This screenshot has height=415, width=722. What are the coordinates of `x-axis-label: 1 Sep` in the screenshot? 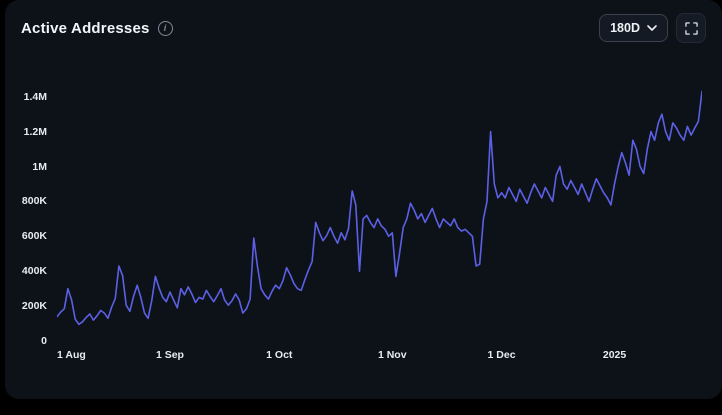 It's located at (169, 355).